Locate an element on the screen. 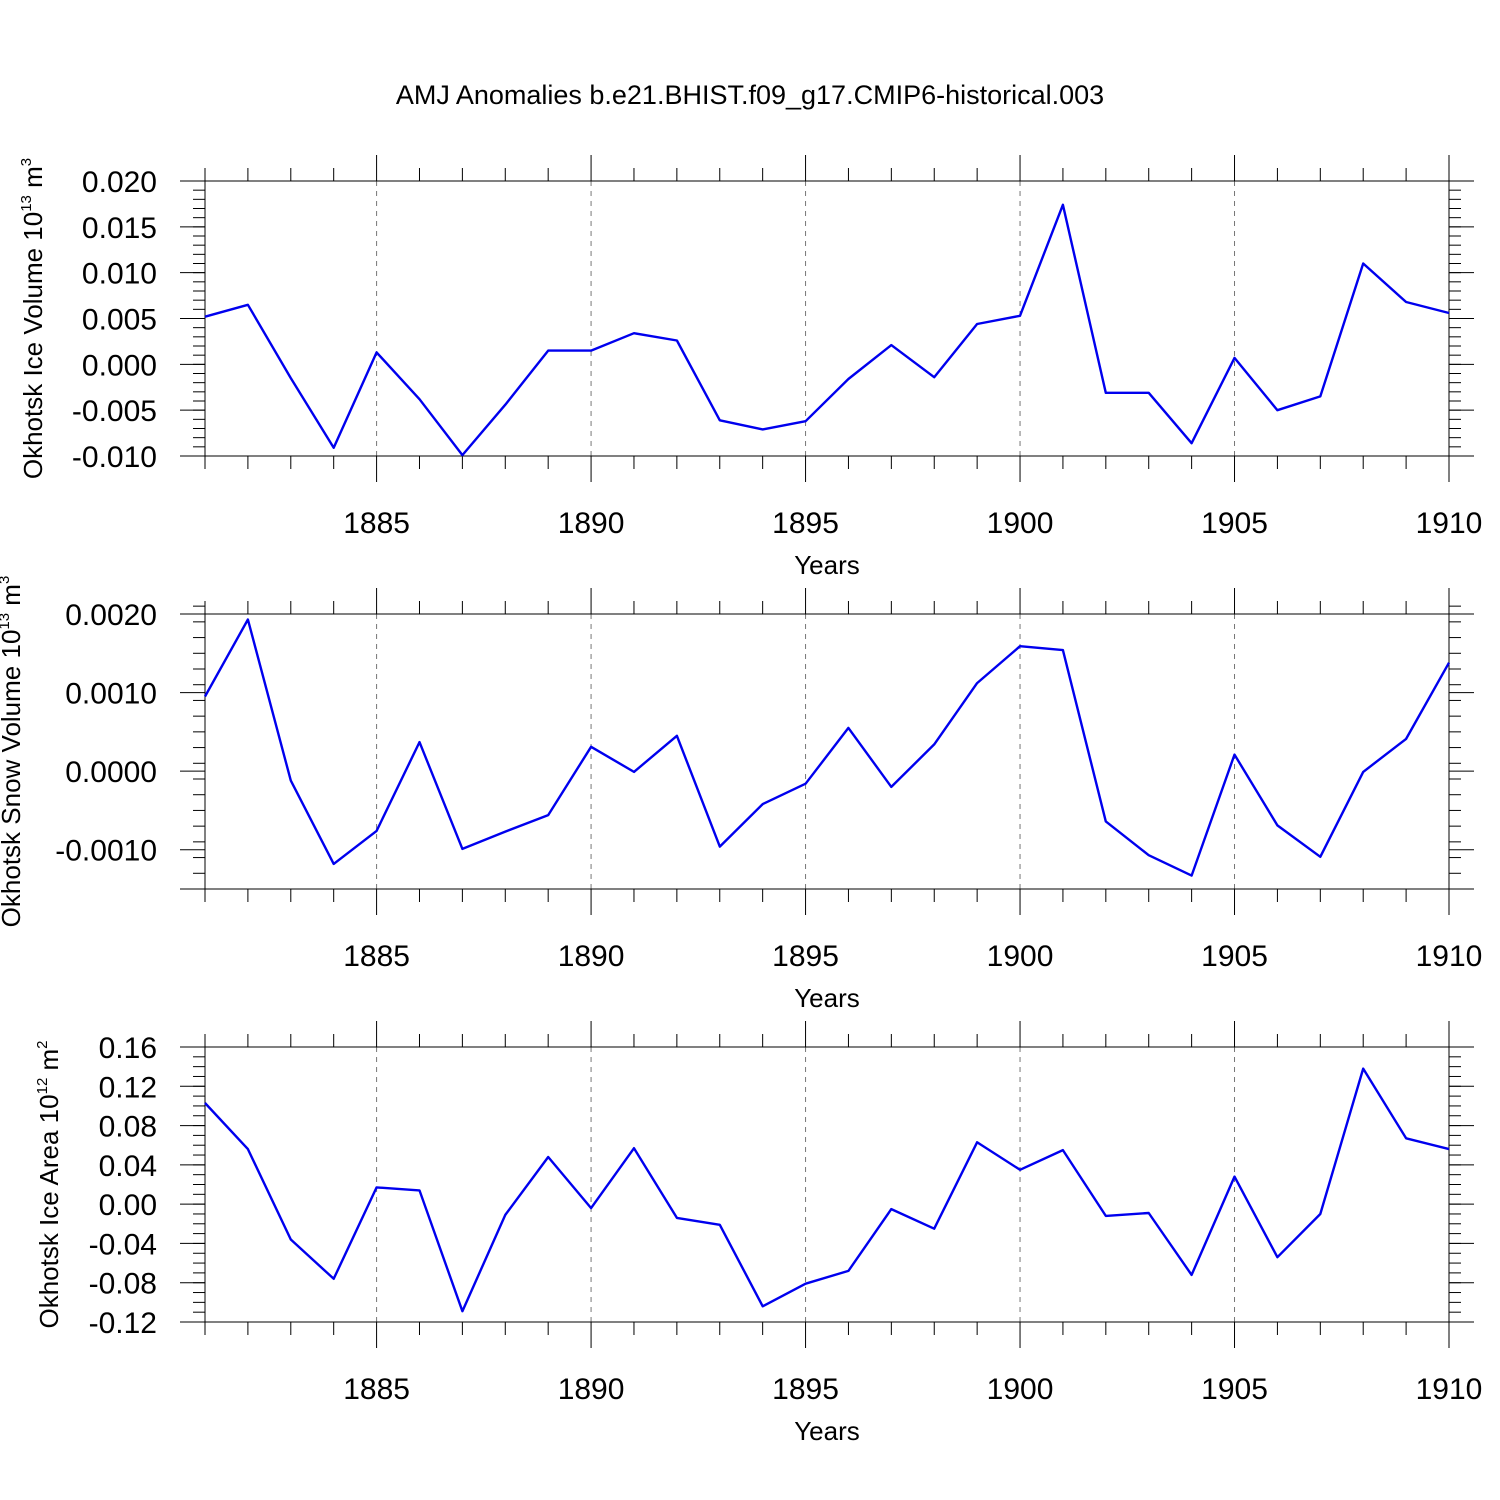 The image size is (1500, 1500). y-tick-label: 0.010 is located at coordinates (119, 274).